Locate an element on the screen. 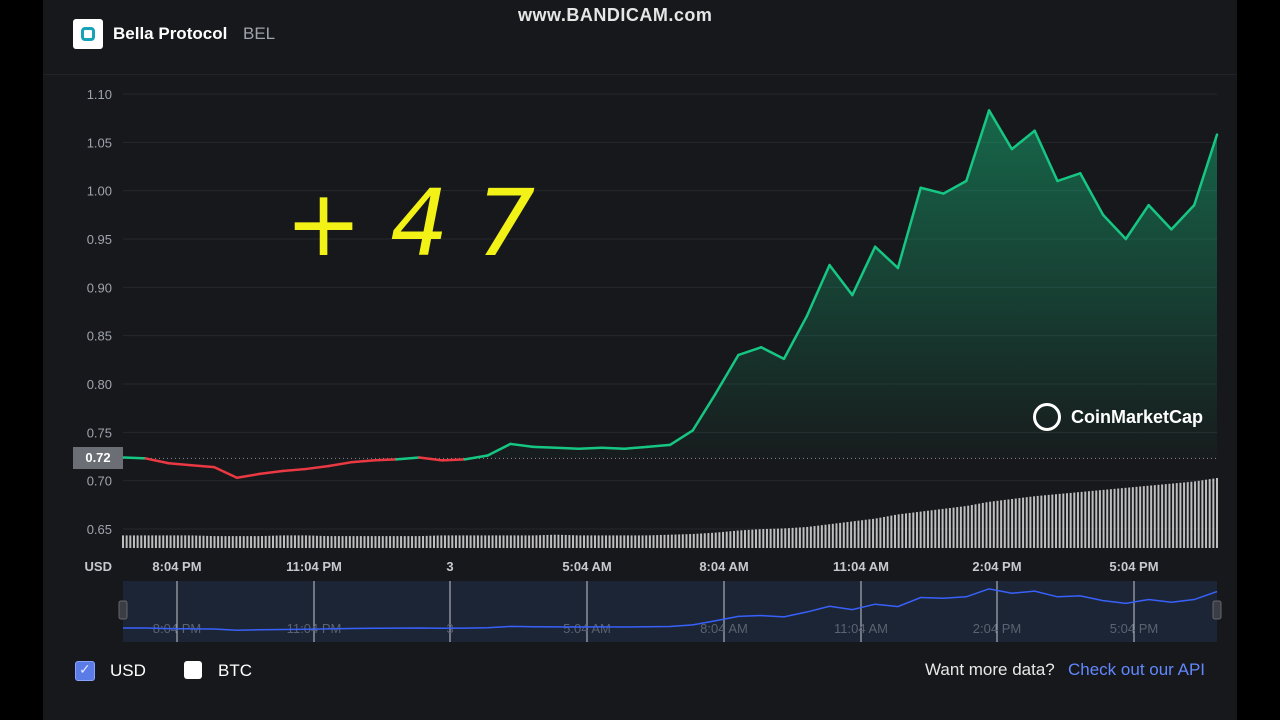 This screenshot has height=720, width=1280. y-tick-label: 0.80 is located at coordinates (99, 384).